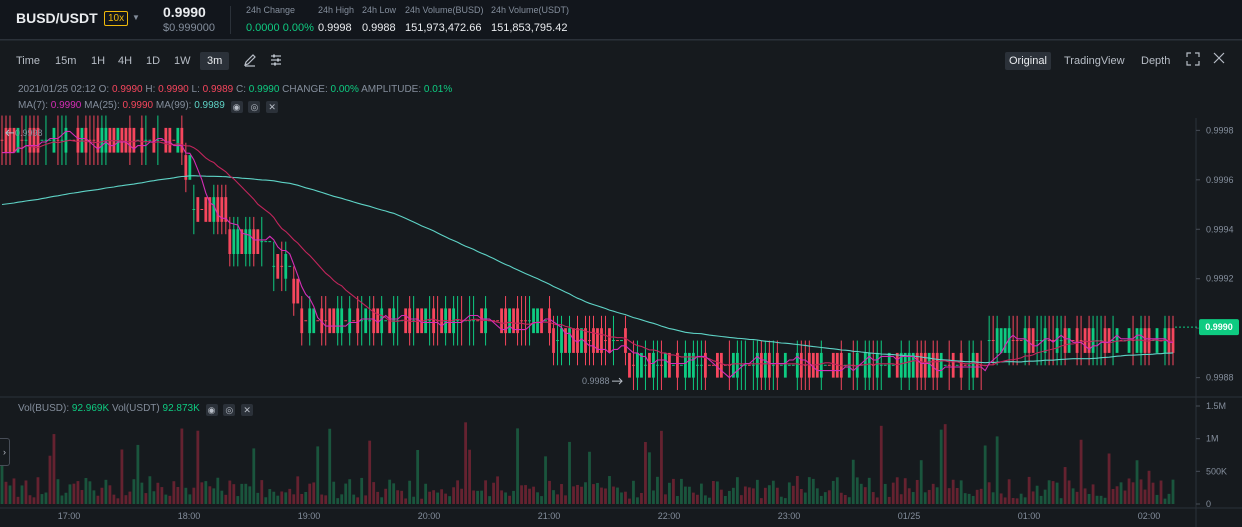 This screenshot has width=1242, height=527. What do you see at coordinates (28, 61) in the screenshot?
I see `interval-time: Time` at bounding box center [28, 61].